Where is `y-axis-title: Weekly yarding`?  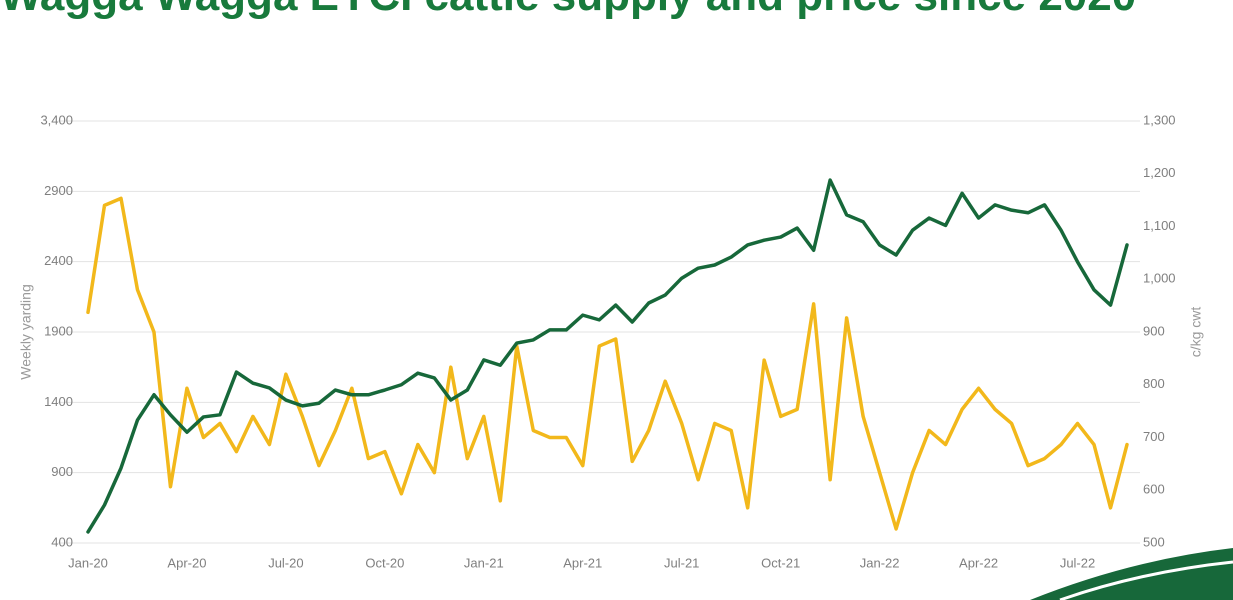 y-axis-title: Weekly yarding is located at coordinates (26, 331).